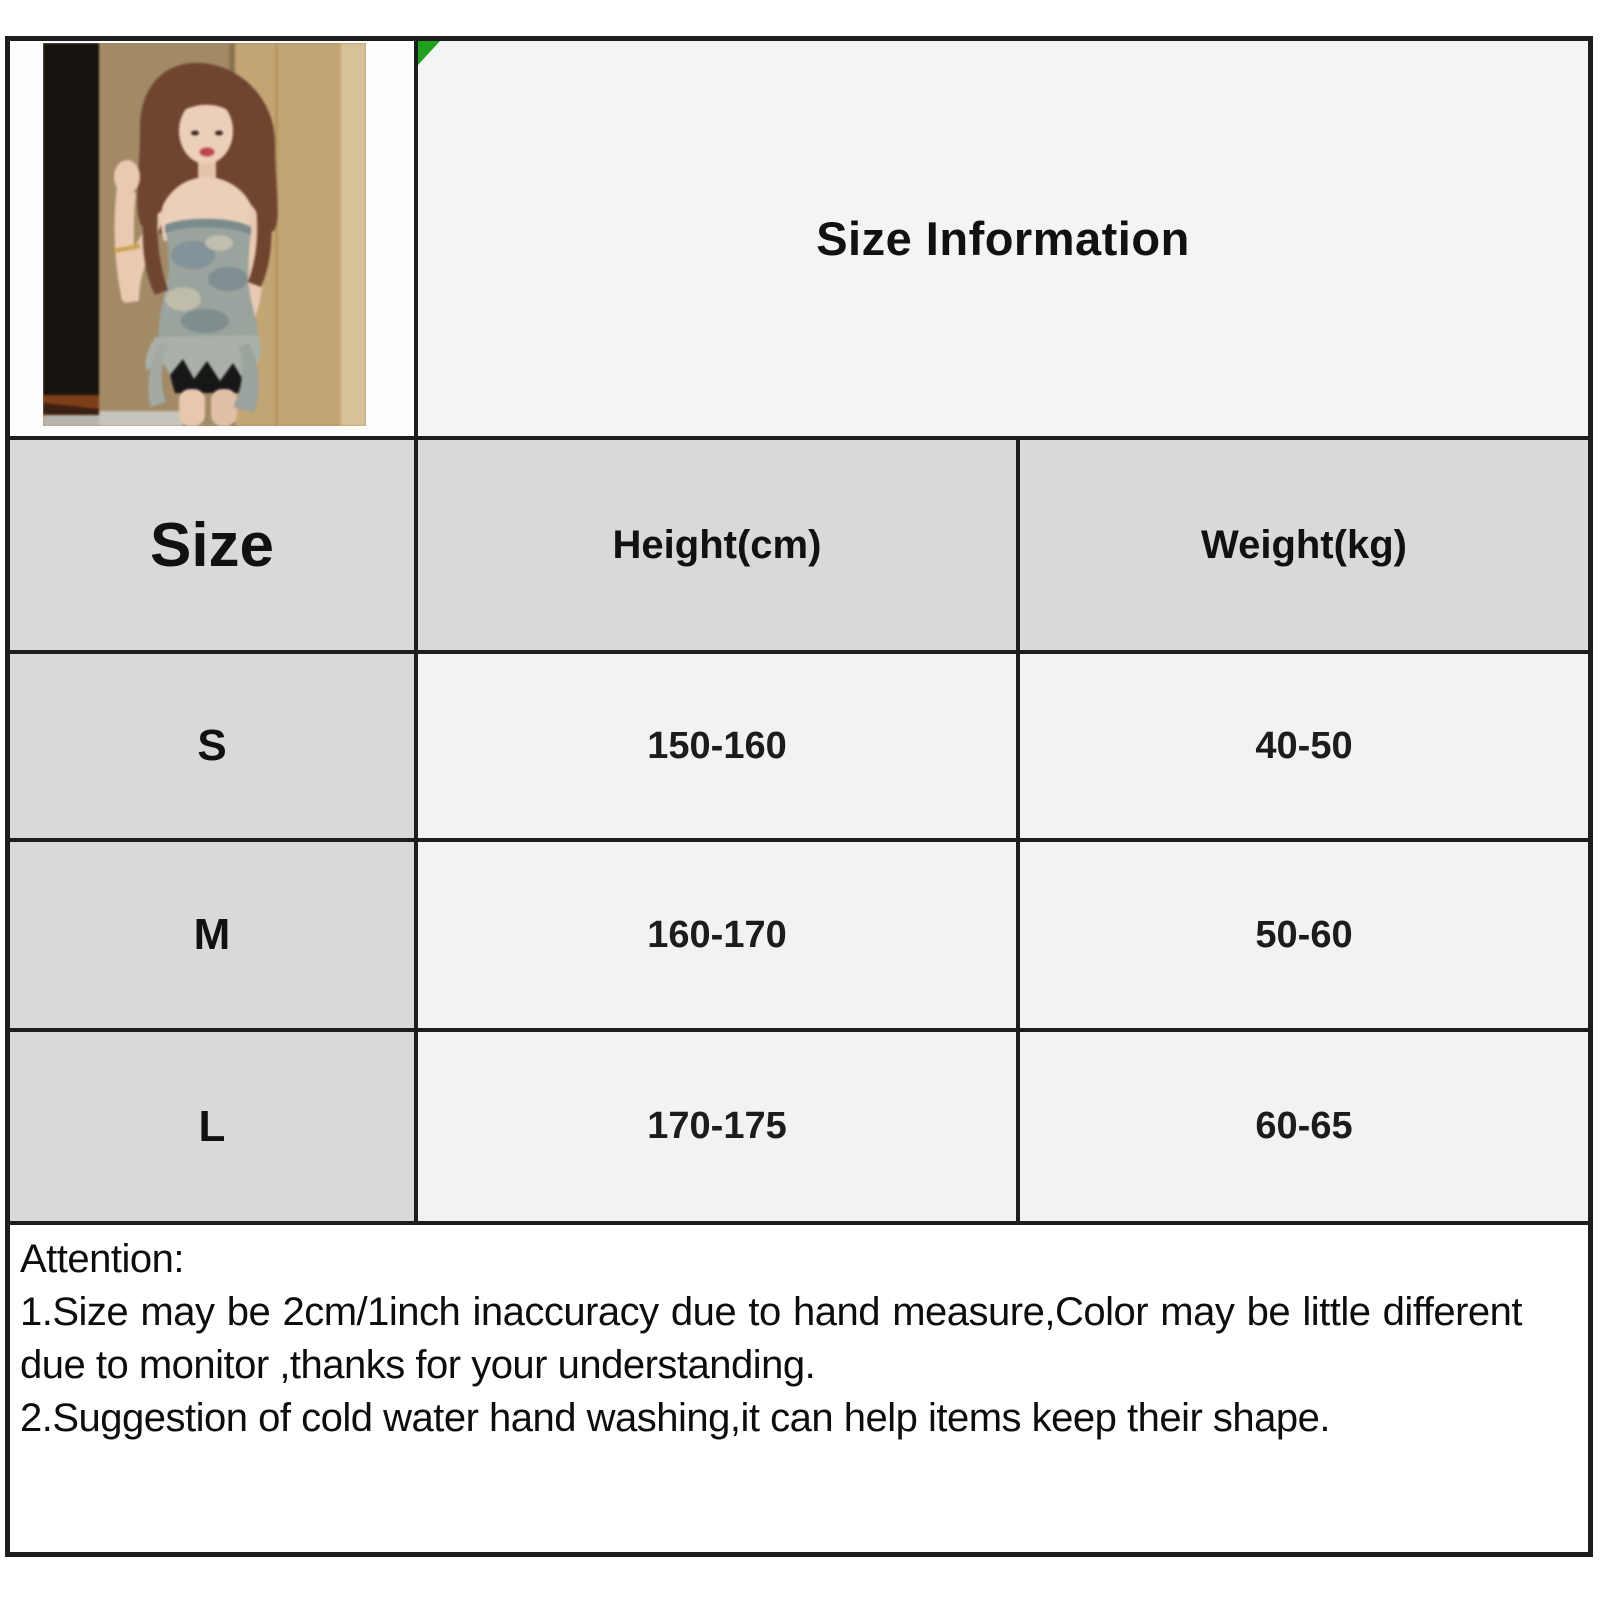  Describe the element at coordinates (719, 746) in the screenshot. I see `height-value-cell: 150-160` at that location.